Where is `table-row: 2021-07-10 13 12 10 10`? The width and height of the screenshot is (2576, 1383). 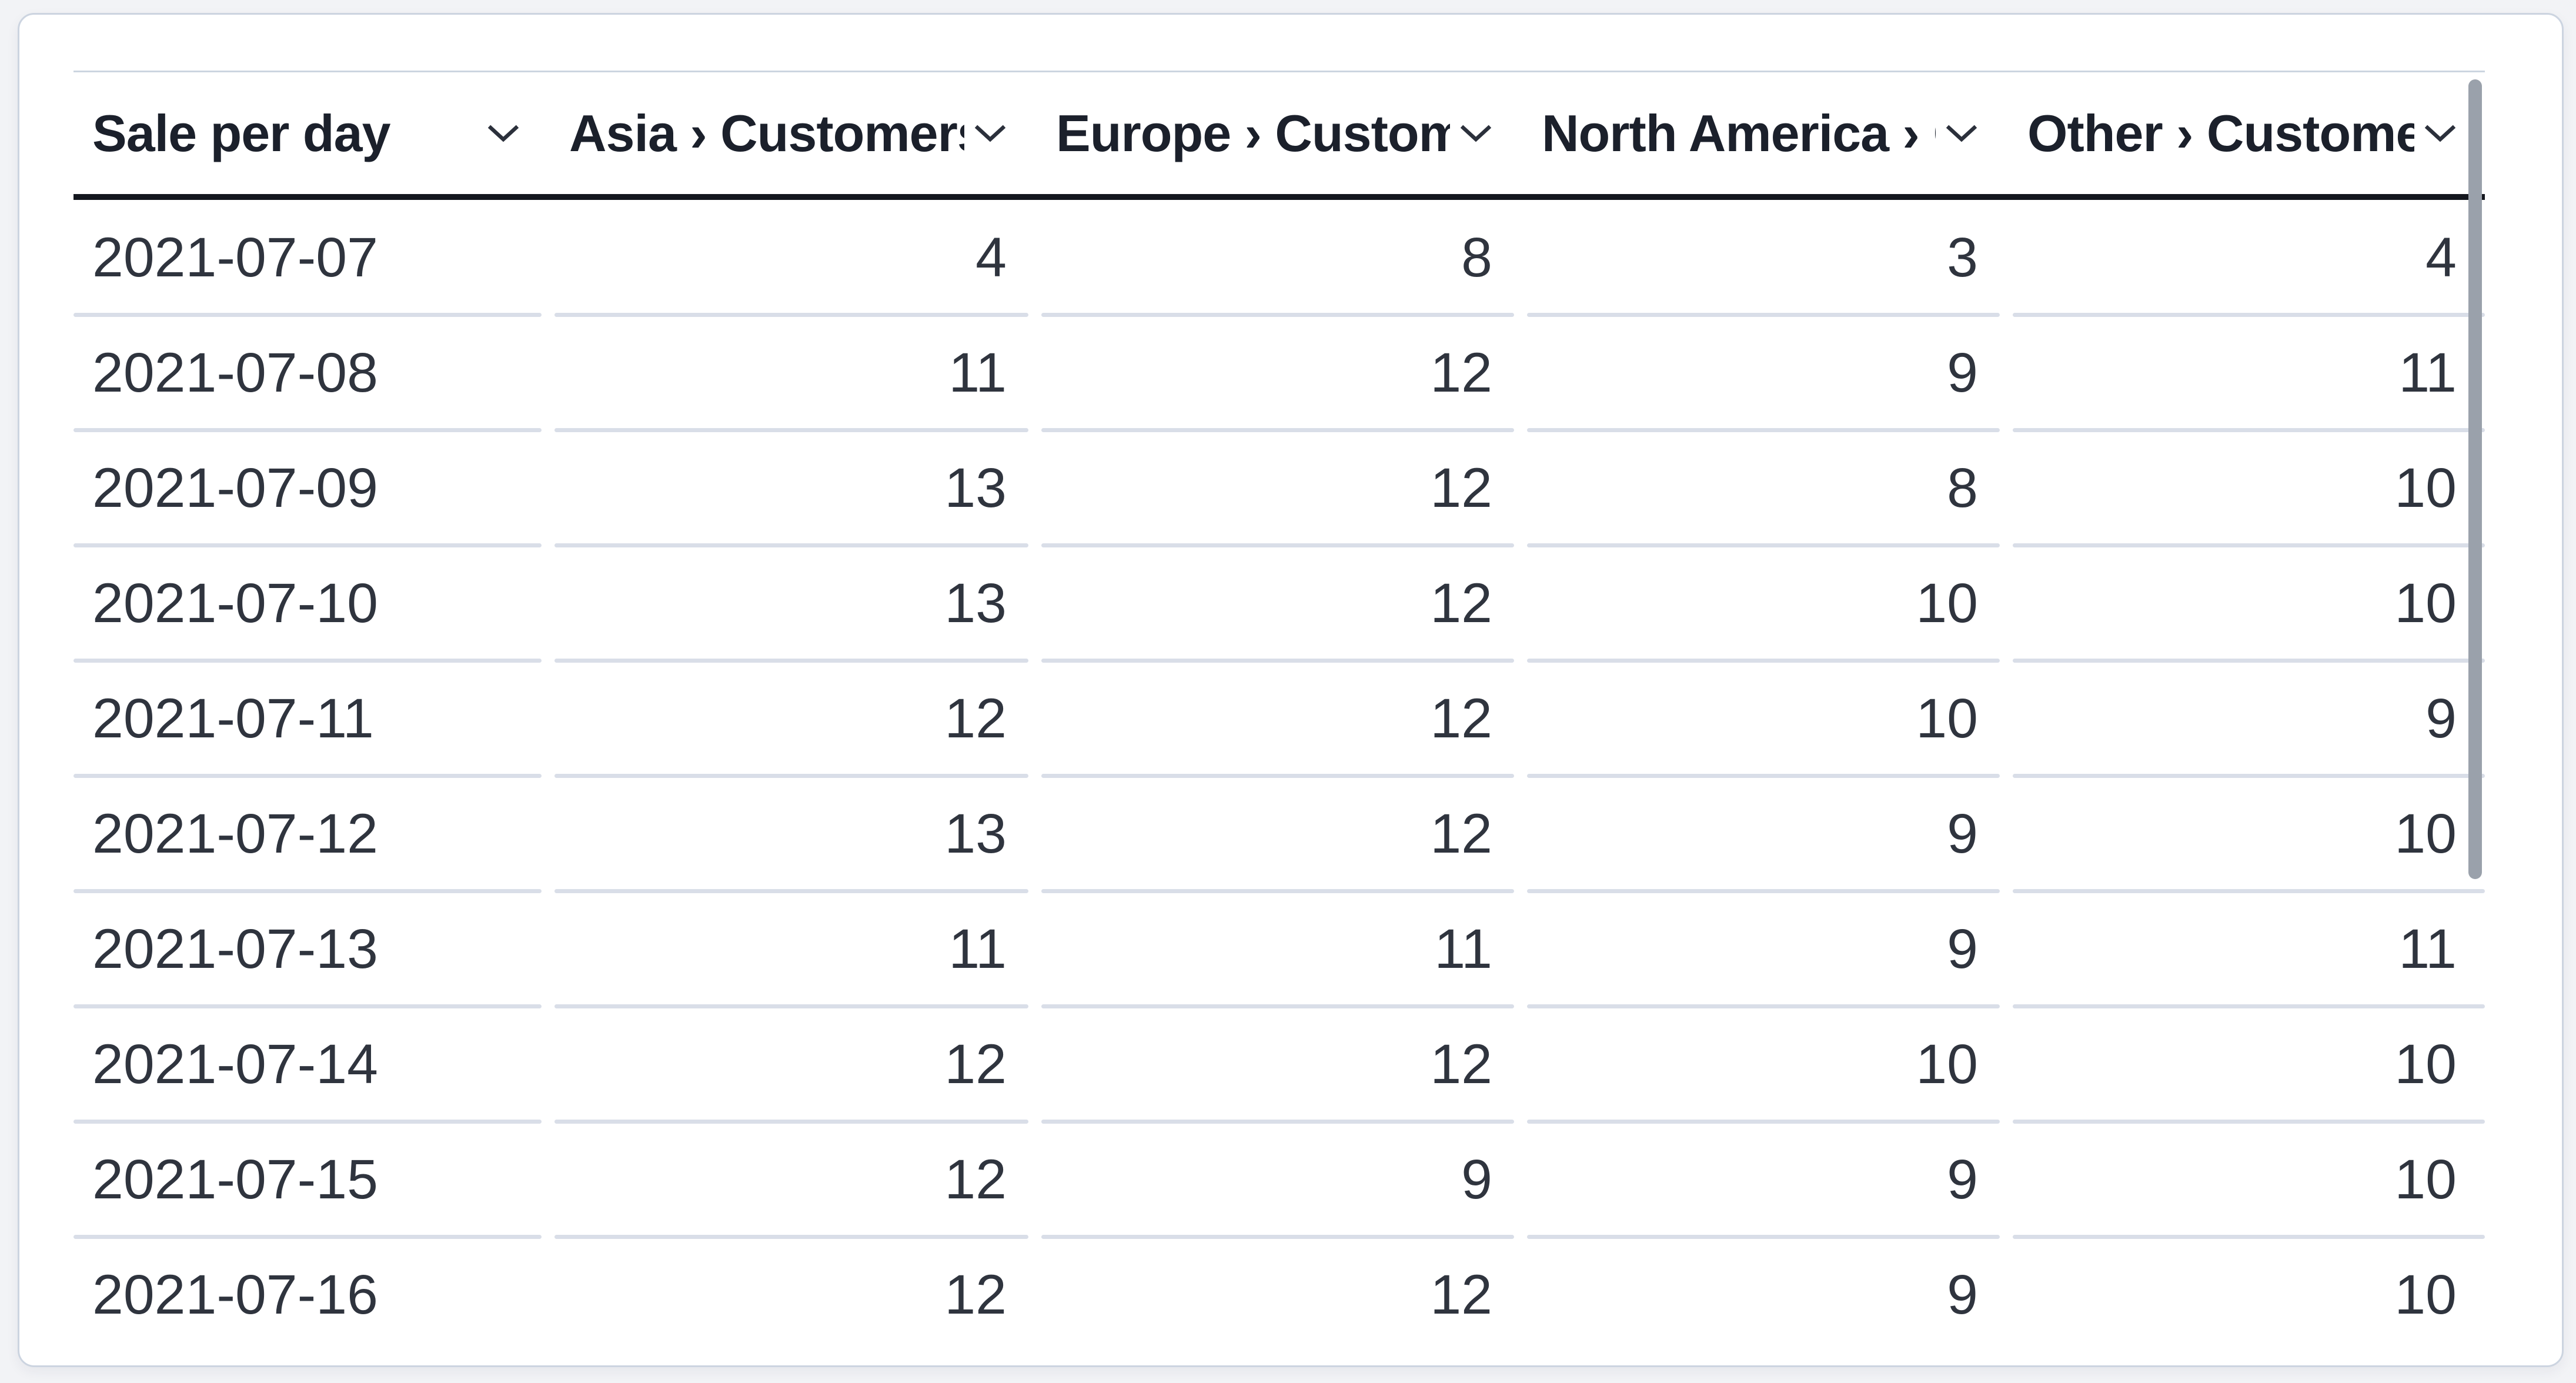 table-row: 2021-07-10 13 12 10 10 is located at coordinates (1279, 604).